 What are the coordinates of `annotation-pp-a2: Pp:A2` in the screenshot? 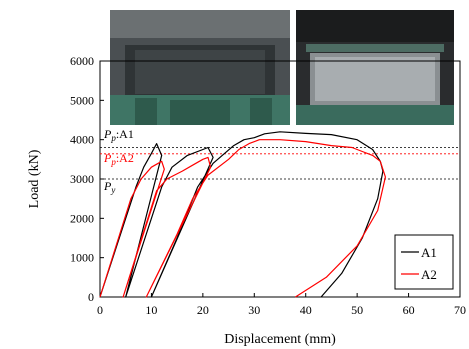 It's located at (118, 159).